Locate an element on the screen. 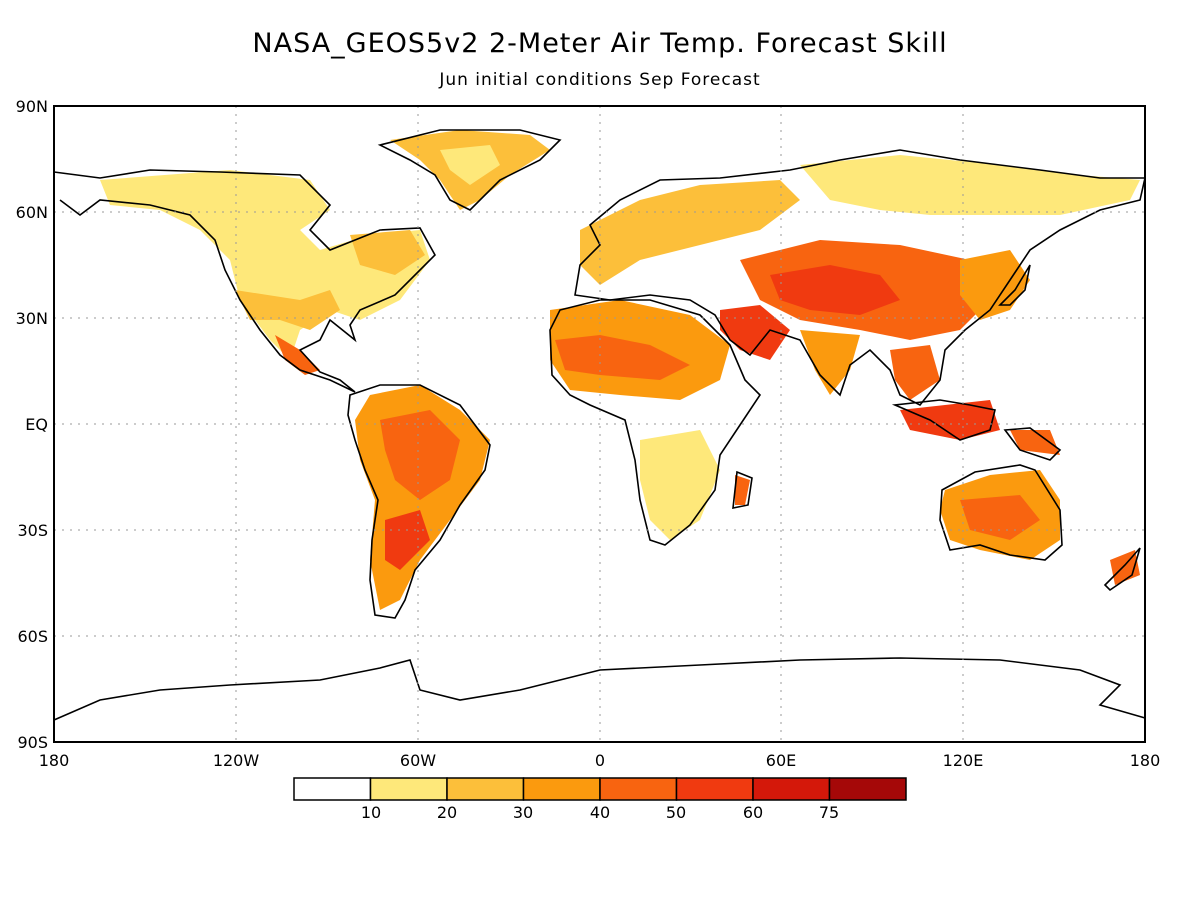 Image resolution: width=1200 pixels, height=900 pixels. coast-greenland is located at coordinates (469, 170).